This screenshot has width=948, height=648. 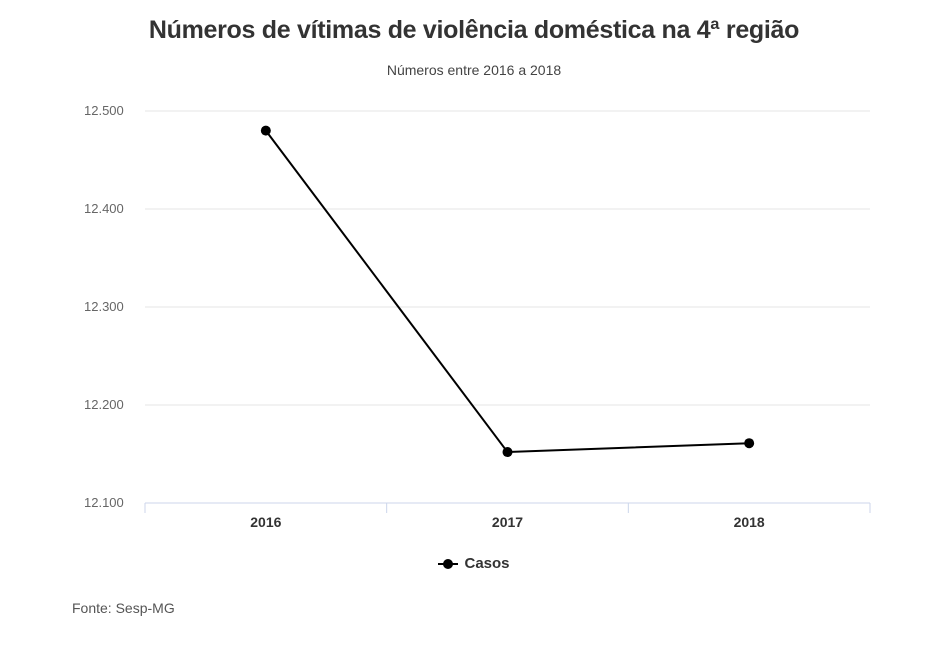 What do you see at coordinates (104, 502) in the screenshot?
I see `y-tick-label: 12.100` at bounding box center [104, 502].